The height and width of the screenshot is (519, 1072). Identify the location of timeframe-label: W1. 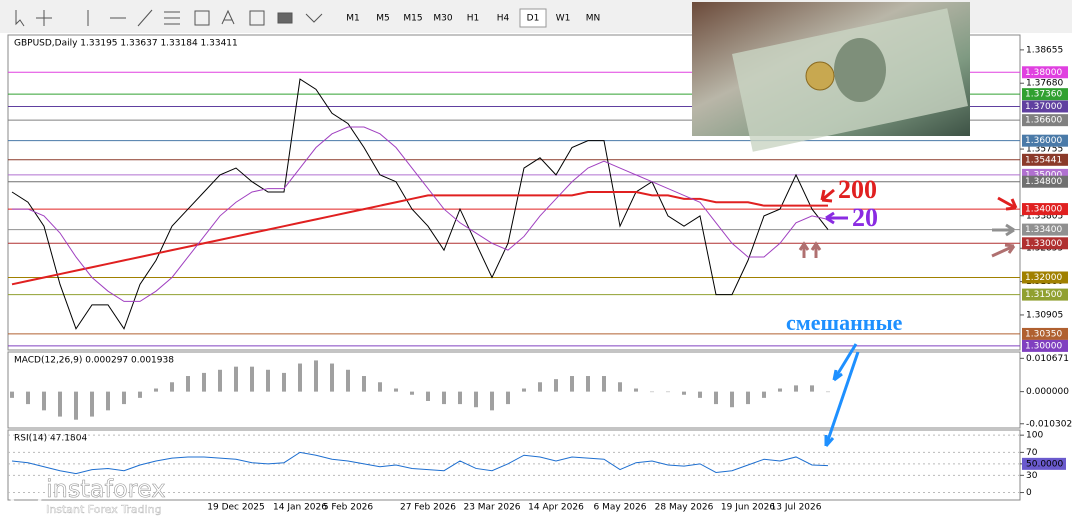
(563, 19).